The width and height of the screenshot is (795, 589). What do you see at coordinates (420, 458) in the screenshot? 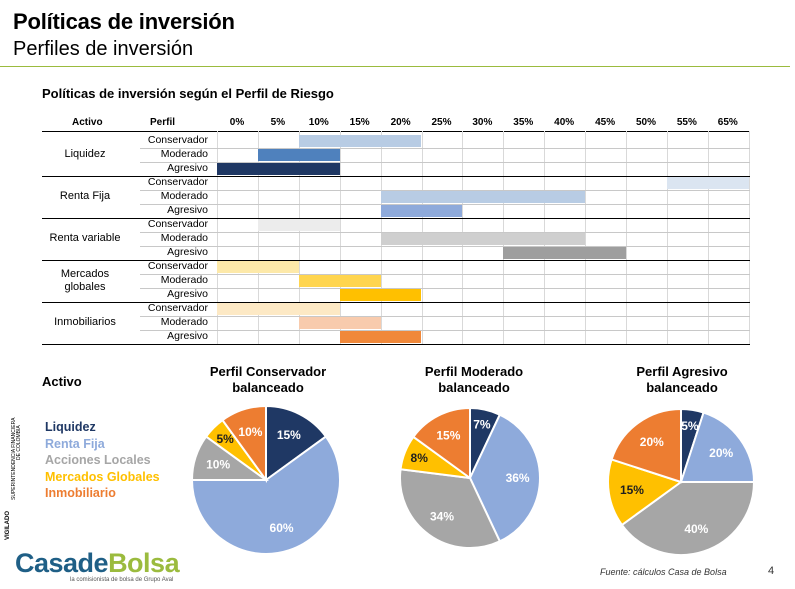
I see `pie-data-label: 8%` at bounding box center [420, 458].